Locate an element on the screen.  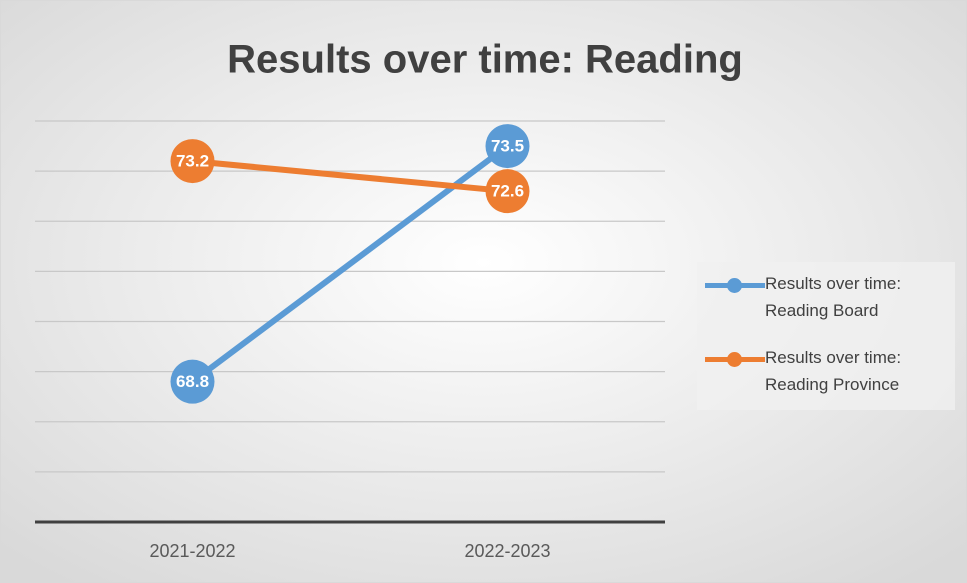
data-label: 73.5 is located at coordinates (507, 146).